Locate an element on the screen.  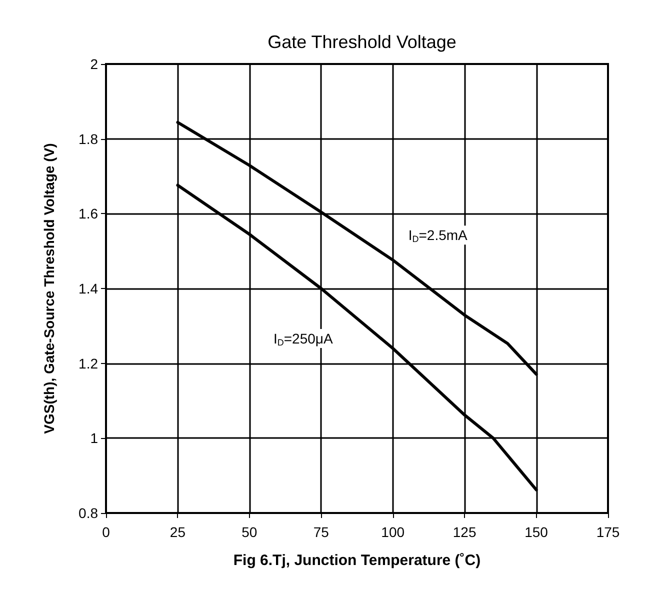
y-axis-title: VGS(th), Gate-Source Threshold Voltage (V) is located at coordinates (49, 288).